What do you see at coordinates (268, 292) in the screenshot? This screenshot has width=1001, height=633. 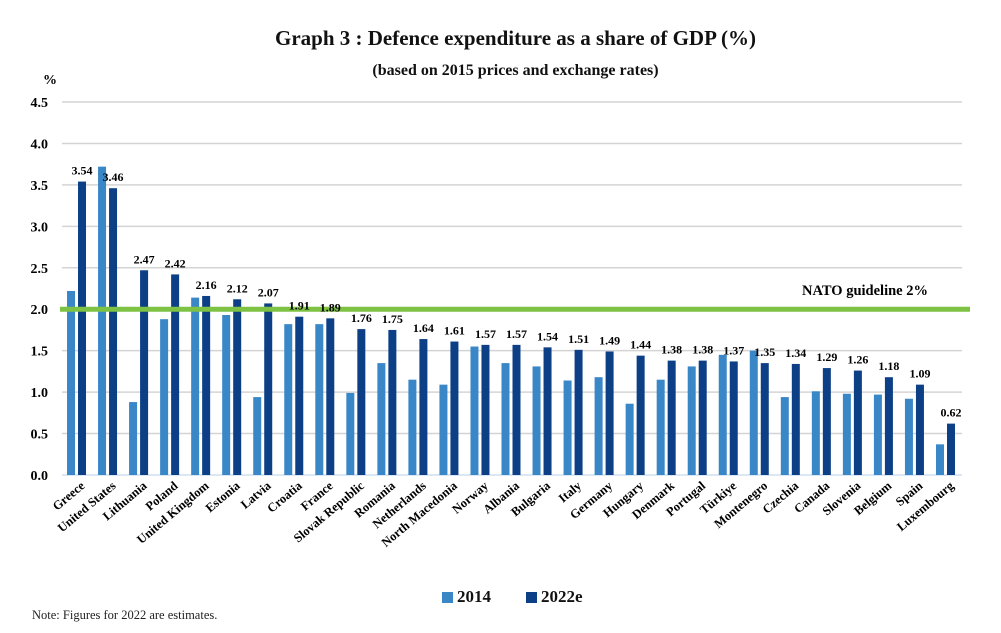 I see `data-label: 2.07` at bounding box center [268, 292].